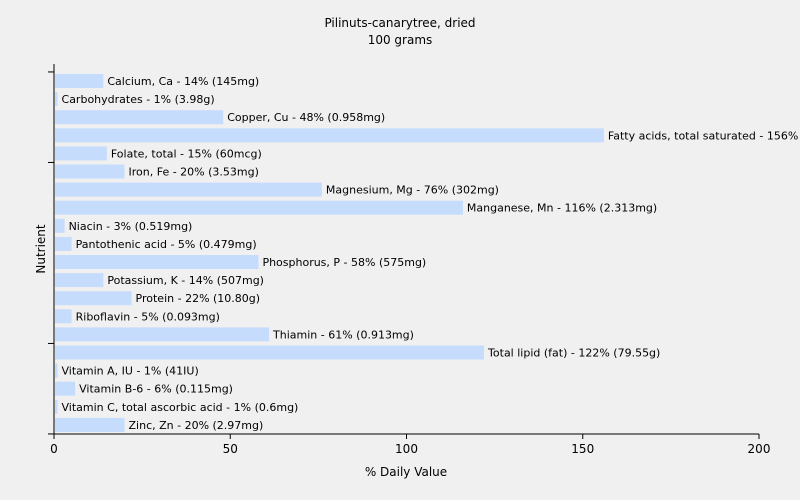 This screenshot has width=800, height=500. Describe the element at coordinates (406, 472) in the screenshot. I see `x-axis-label: % Daily Value` at that location.